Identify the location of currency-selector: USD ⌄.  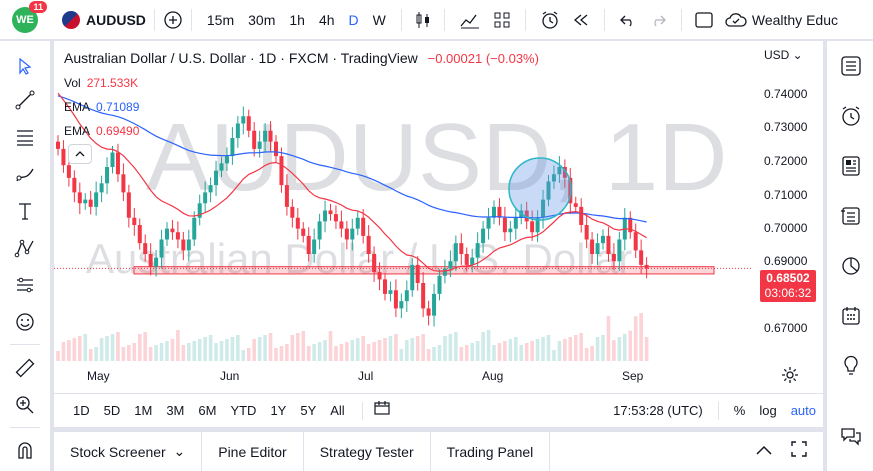
(783, 55).